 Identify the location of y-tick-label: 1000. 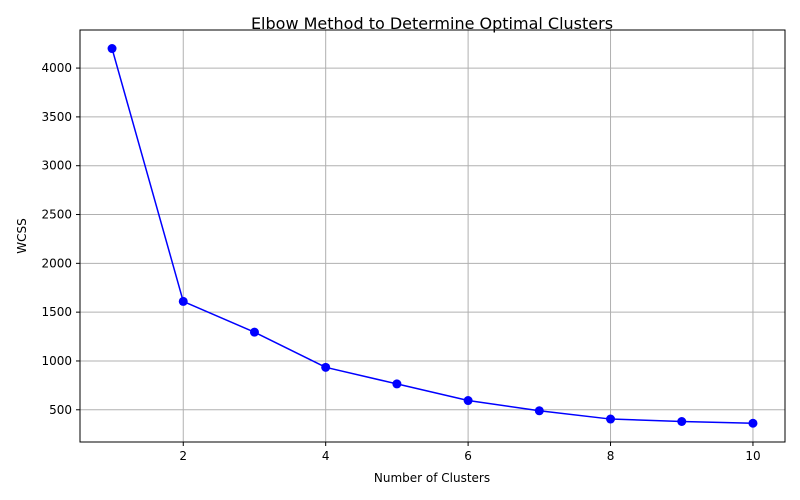
(56, 361).